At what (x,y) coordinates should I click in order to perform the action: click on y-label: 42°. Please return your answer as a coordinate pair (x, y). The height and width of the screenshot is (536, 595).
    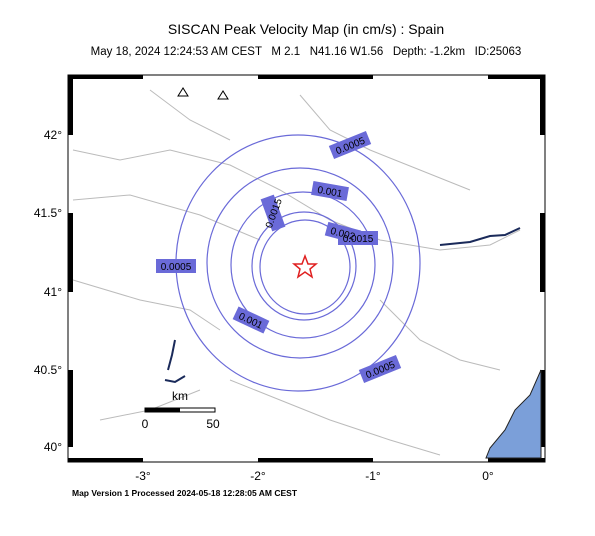
    Looking at the image, I should click on (53, 135).